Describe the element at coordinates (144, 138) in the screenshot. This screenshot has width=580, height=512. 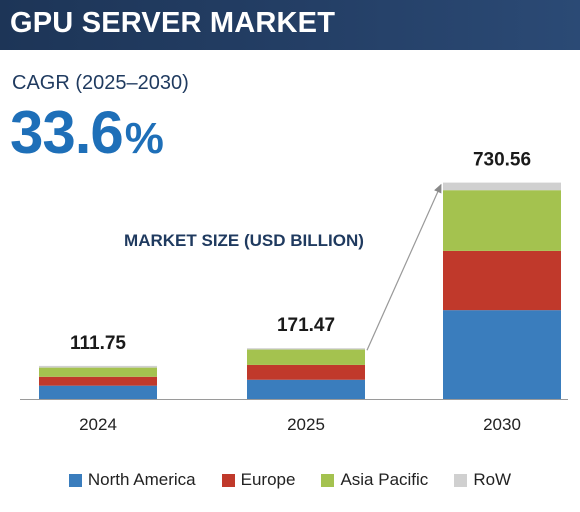
I see `cagr-unit: %` at that location.